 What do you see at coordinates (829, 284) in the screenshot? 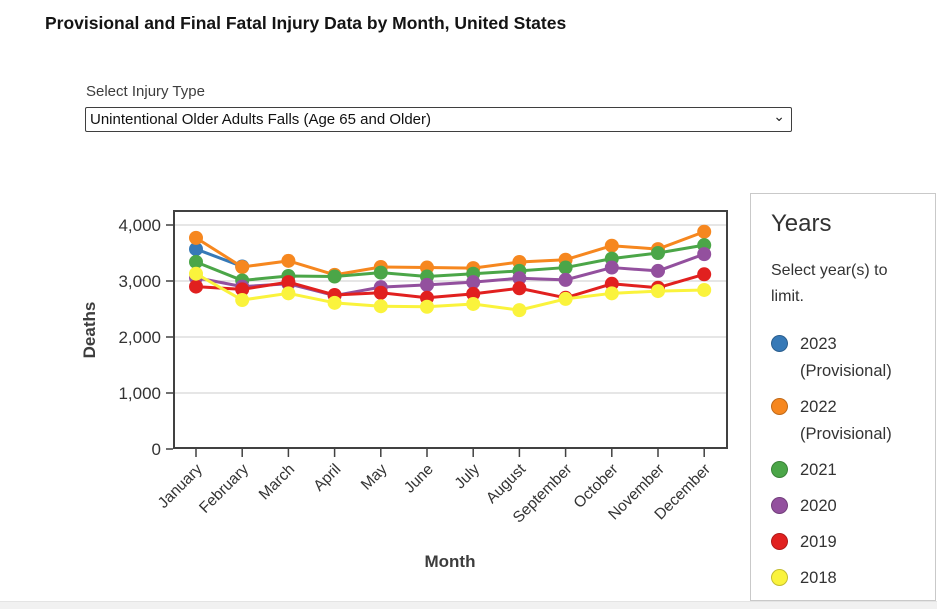
I see `years-instruction: Select year(s) to limit.` at bounding box center [829, 284].